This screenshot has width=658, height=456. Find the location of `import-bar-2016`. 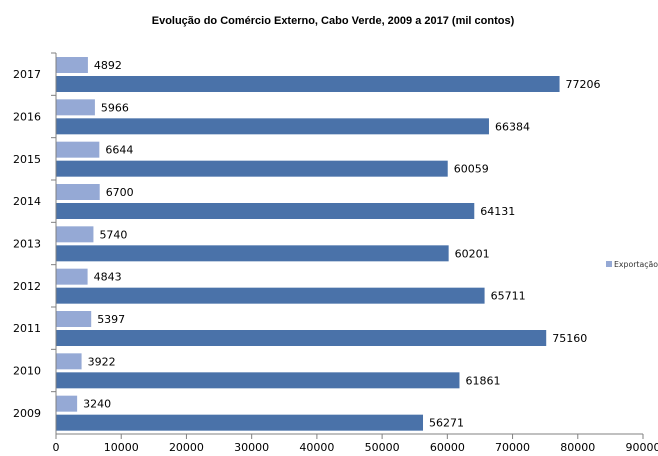

import-bar-2016 is located at coordinates (272, 126).